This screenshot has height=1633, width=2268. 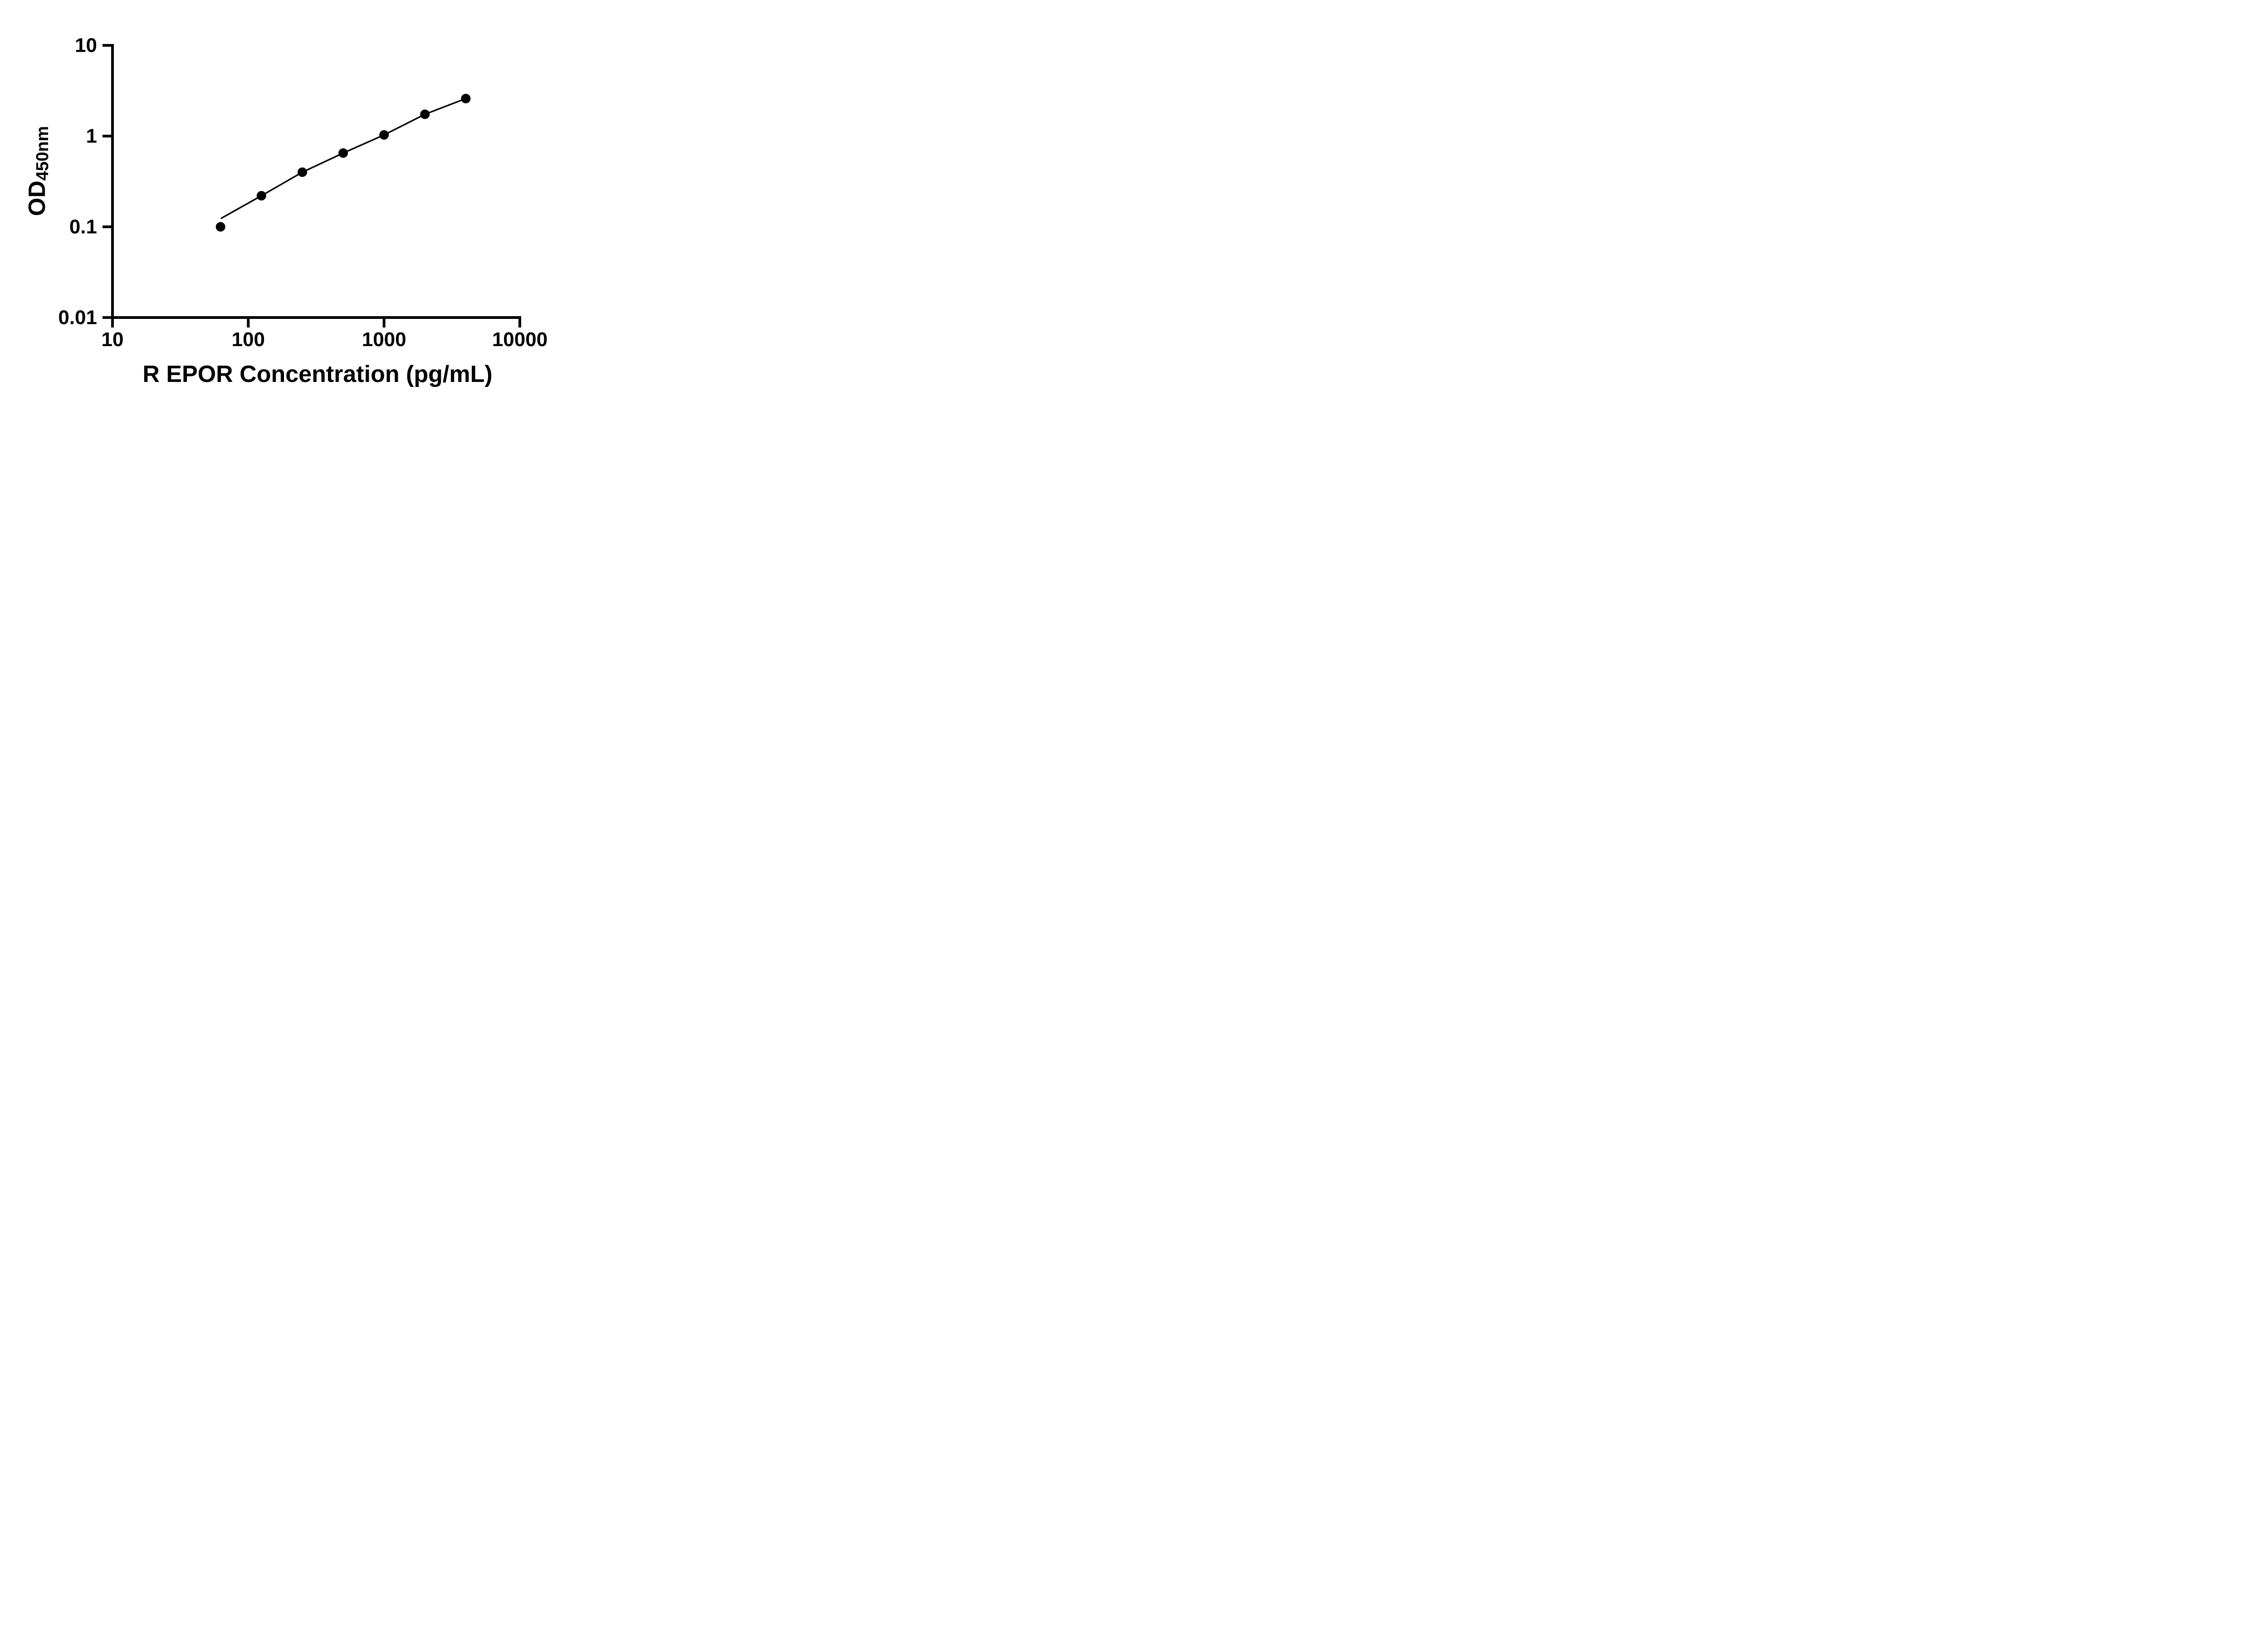 What do you see at coordinates (318, 374) in the screenshot?
I see `x-axis-title: R EPOR Concentration (pg/mL)` at bounding box center [318, 374].